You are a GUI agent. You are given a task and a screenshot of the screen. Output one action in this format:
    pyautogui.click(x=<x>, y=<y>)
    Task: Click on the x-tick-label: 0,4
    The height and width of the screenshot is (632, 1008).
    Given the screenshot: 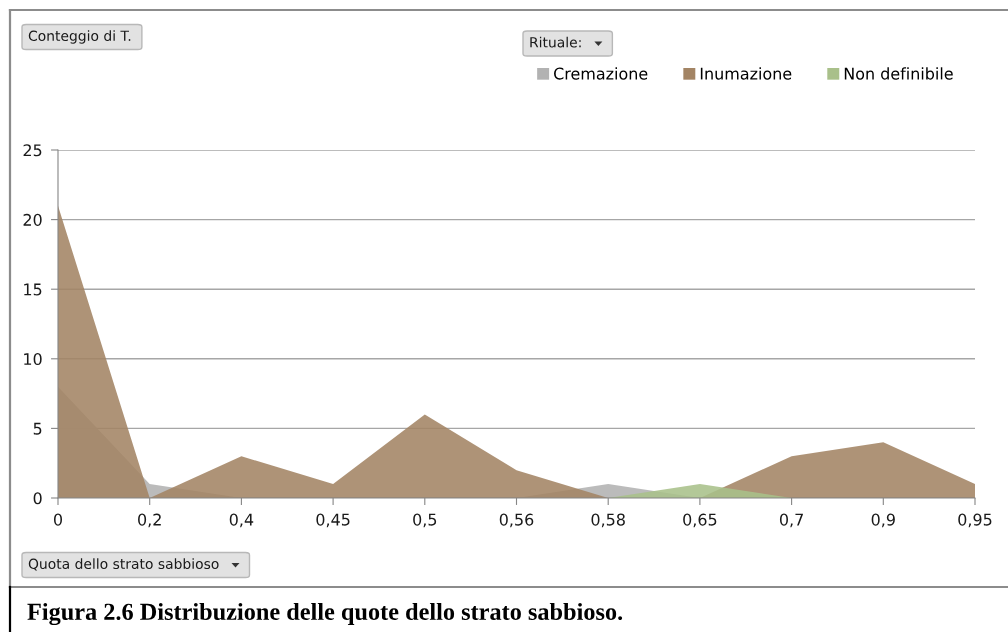 What is the action you would take?
    pyautogui.click(x=241, y=520)
    